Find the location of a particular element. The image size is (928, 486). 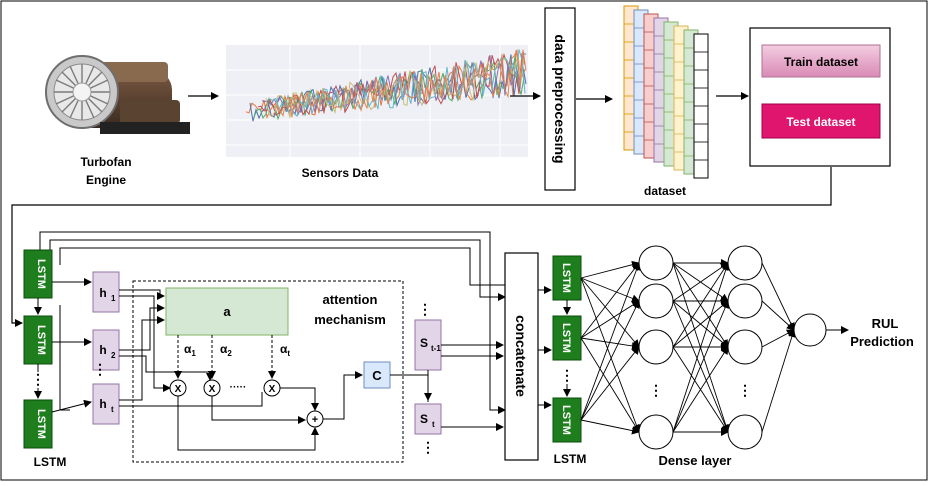

test-dataset-box is located at coordinates (821, 121).